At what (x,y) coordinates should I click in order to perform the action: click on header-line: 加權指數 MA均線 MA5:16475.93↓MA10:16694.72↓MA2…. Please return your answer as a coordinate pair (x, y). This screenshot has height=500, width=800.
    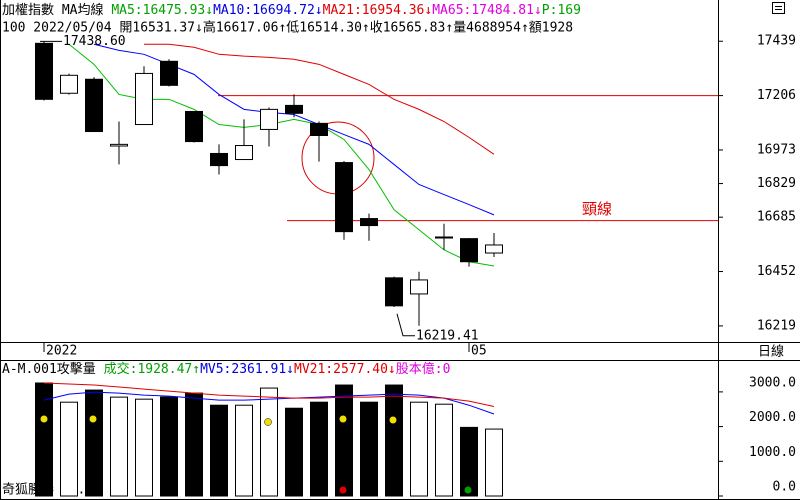
    Looking at the image, I should click on (291, 10).